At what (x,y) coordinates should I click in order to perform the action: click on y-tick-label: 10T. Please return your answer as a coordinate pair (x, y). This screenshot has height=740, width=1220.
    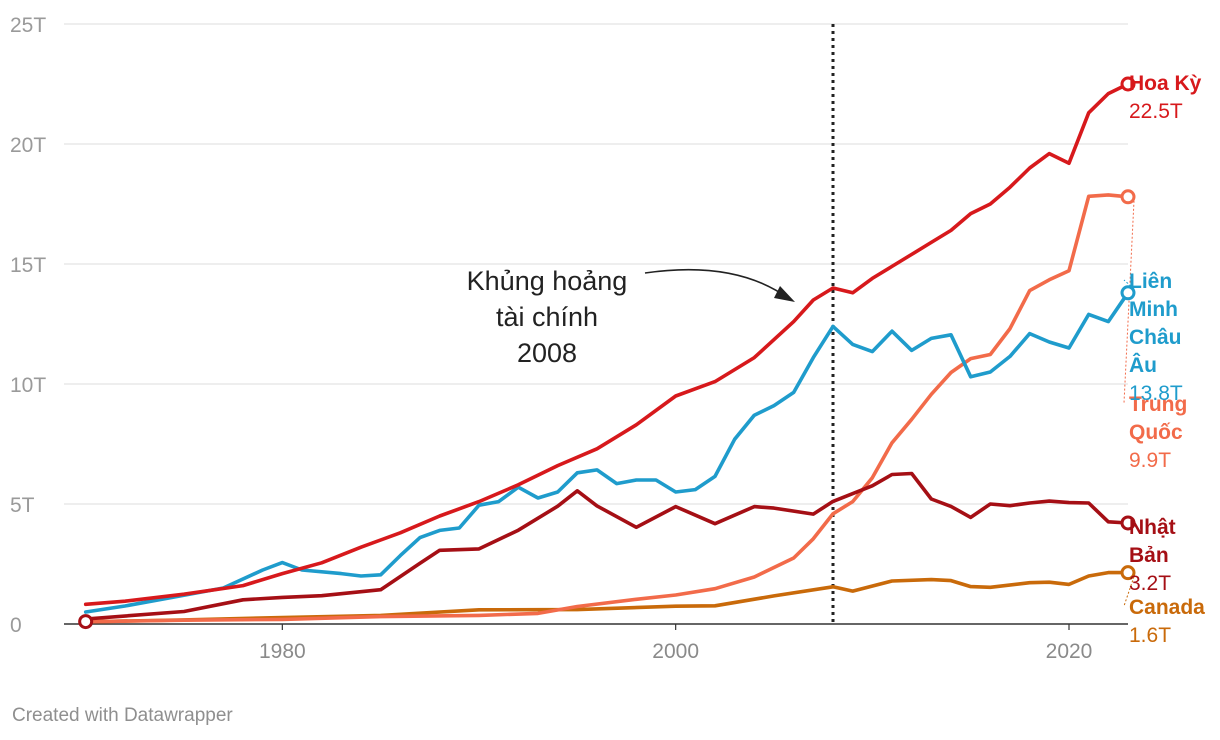
    Looking at the image, I should click on (28, 385).